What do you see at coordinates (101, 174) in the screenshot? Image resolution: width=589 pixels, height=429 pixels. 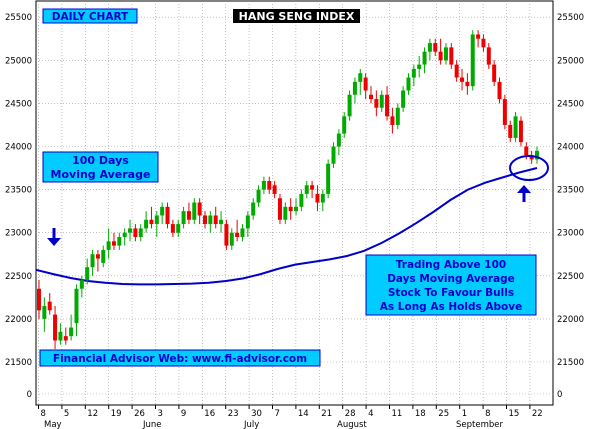 I see `ma-label-line-2: Moving Average` at bounding box center [101, 174].